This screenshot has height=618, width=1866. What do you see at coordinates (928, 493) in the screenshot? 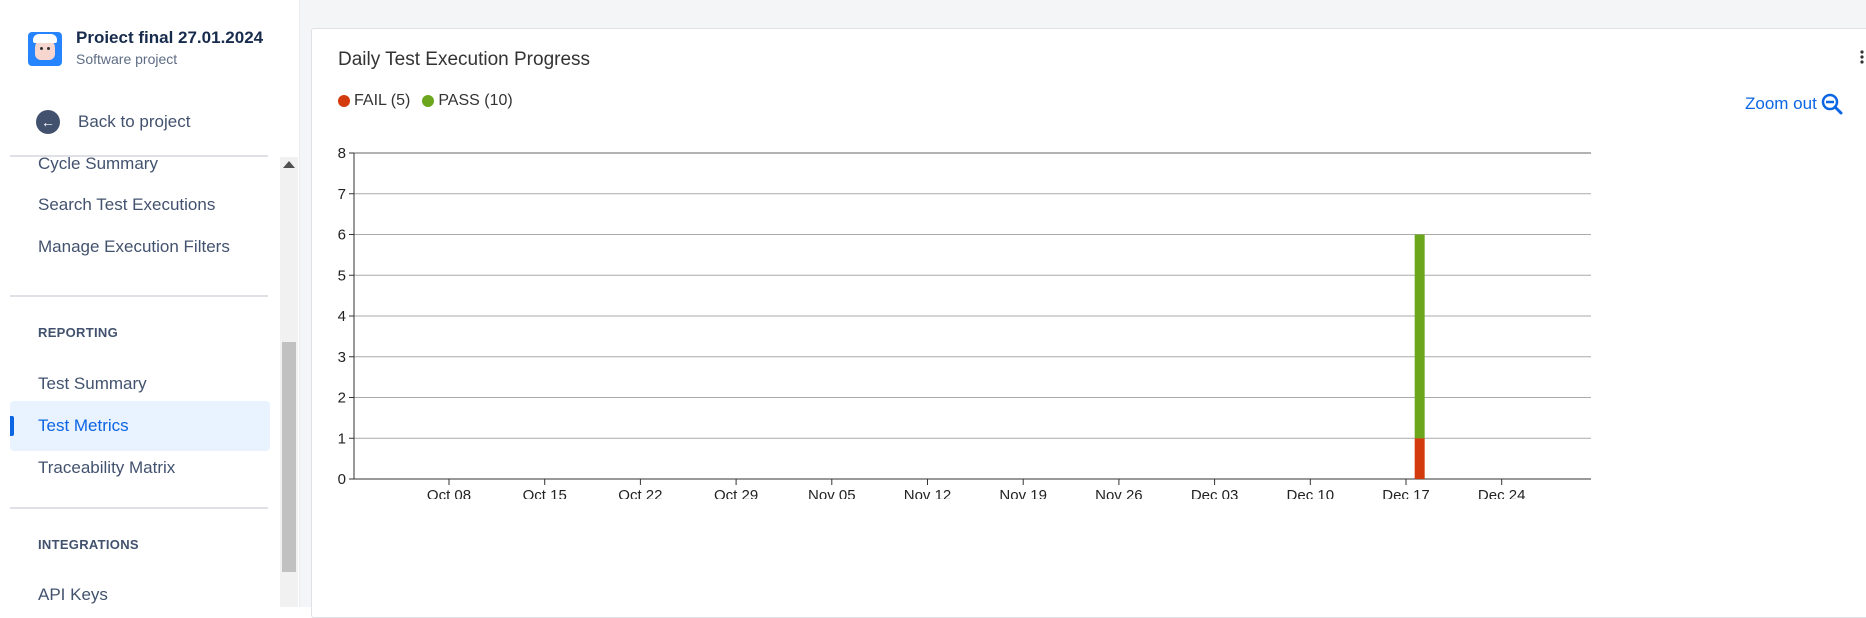
I see `x-tick-label: Nov 12` at bounding box center [928, 493].